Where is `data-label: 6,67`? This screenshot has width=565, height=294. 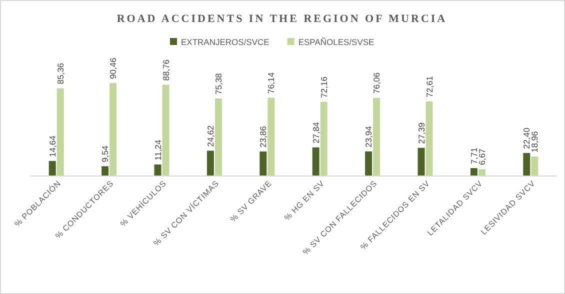 data-label: 6,67 is located at coordinates (481, 157).